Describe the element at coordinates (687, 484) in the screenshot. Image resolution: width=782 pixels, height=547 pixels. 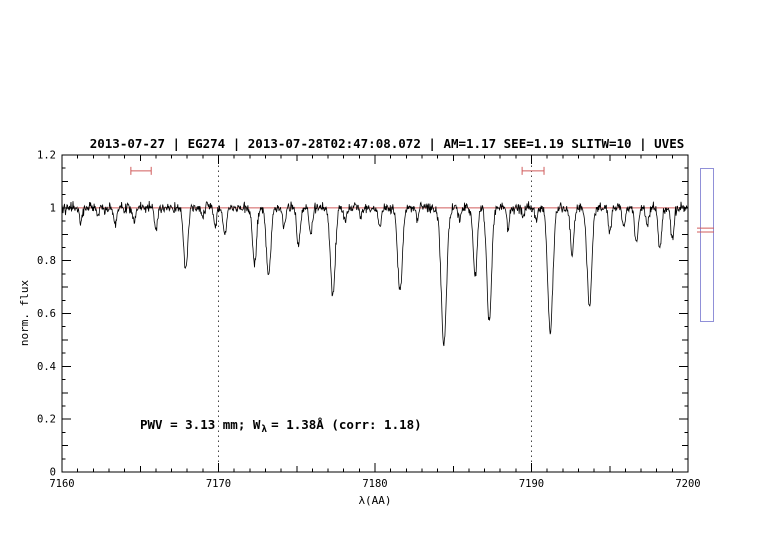
I see `x-tick-label: 7200` at that location.